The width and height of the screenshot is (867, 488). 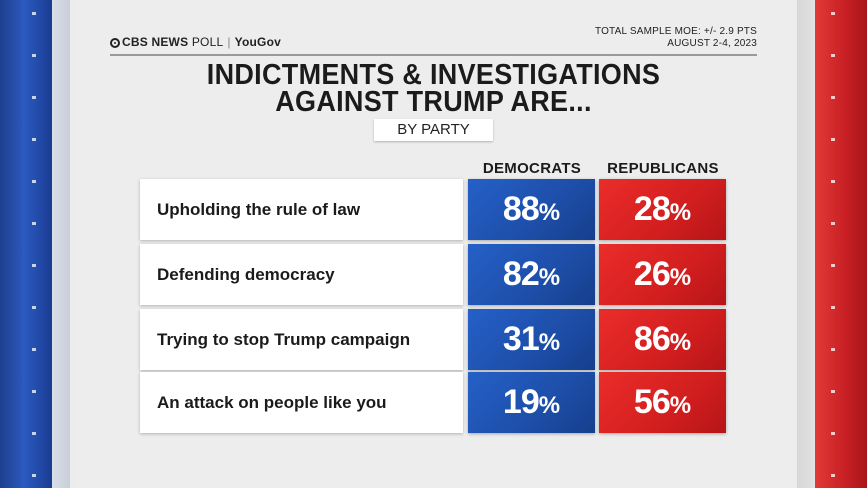 I want to click on republicans-value-cell: 56%, so click(x=662, y=402).